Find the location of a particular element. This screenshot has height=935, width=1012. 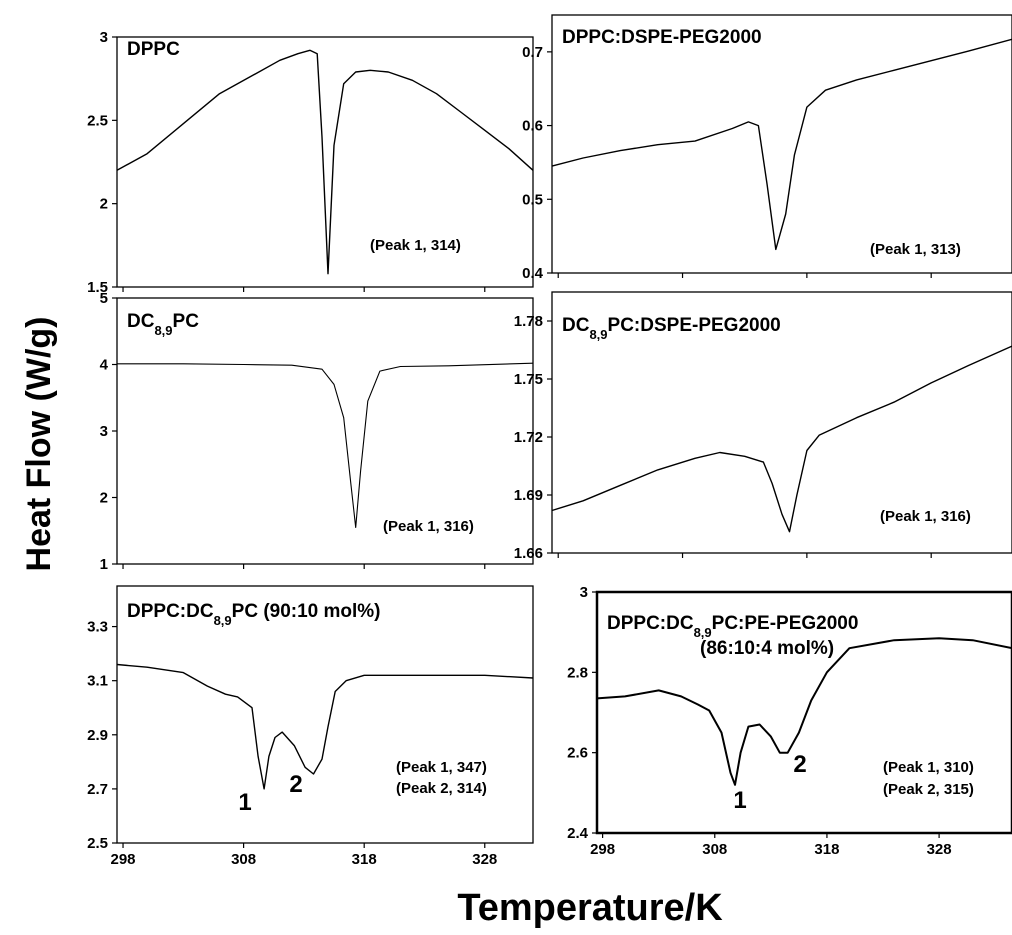

y-tick-label: 1 is located at coordinates (104, 564).